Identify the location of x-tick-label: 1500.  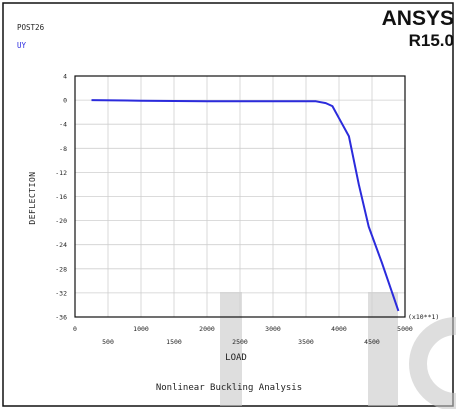
(174, 342).